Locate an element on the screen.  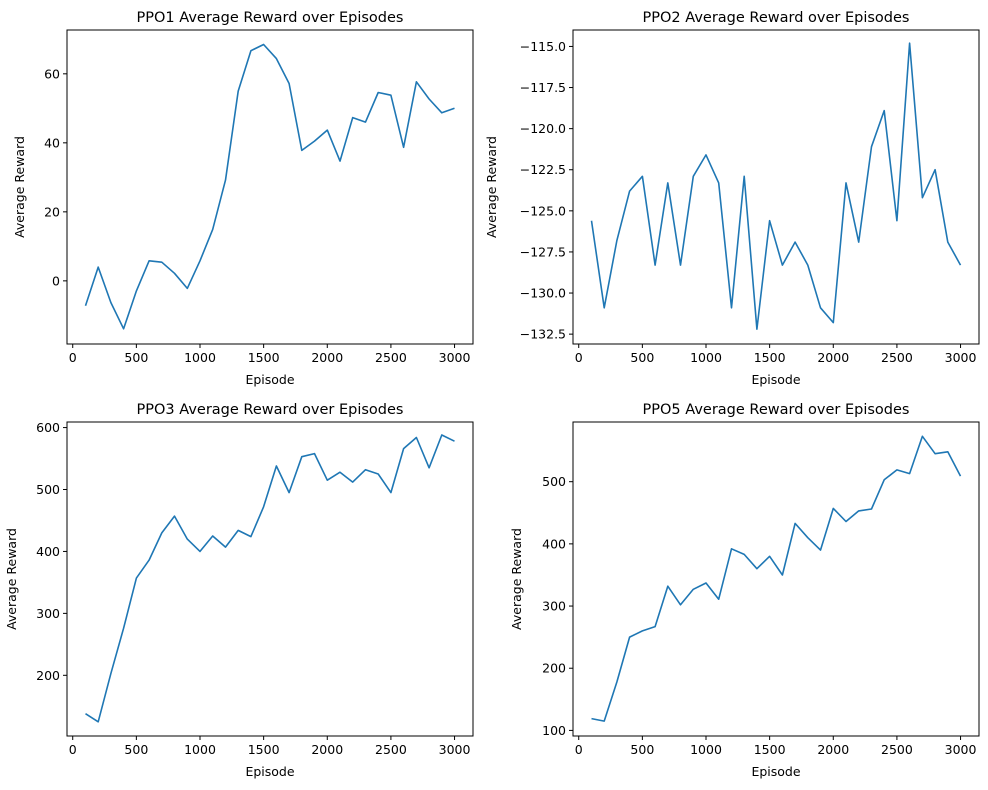
y-tick-label: 40 is located at coordinates (52, 142).